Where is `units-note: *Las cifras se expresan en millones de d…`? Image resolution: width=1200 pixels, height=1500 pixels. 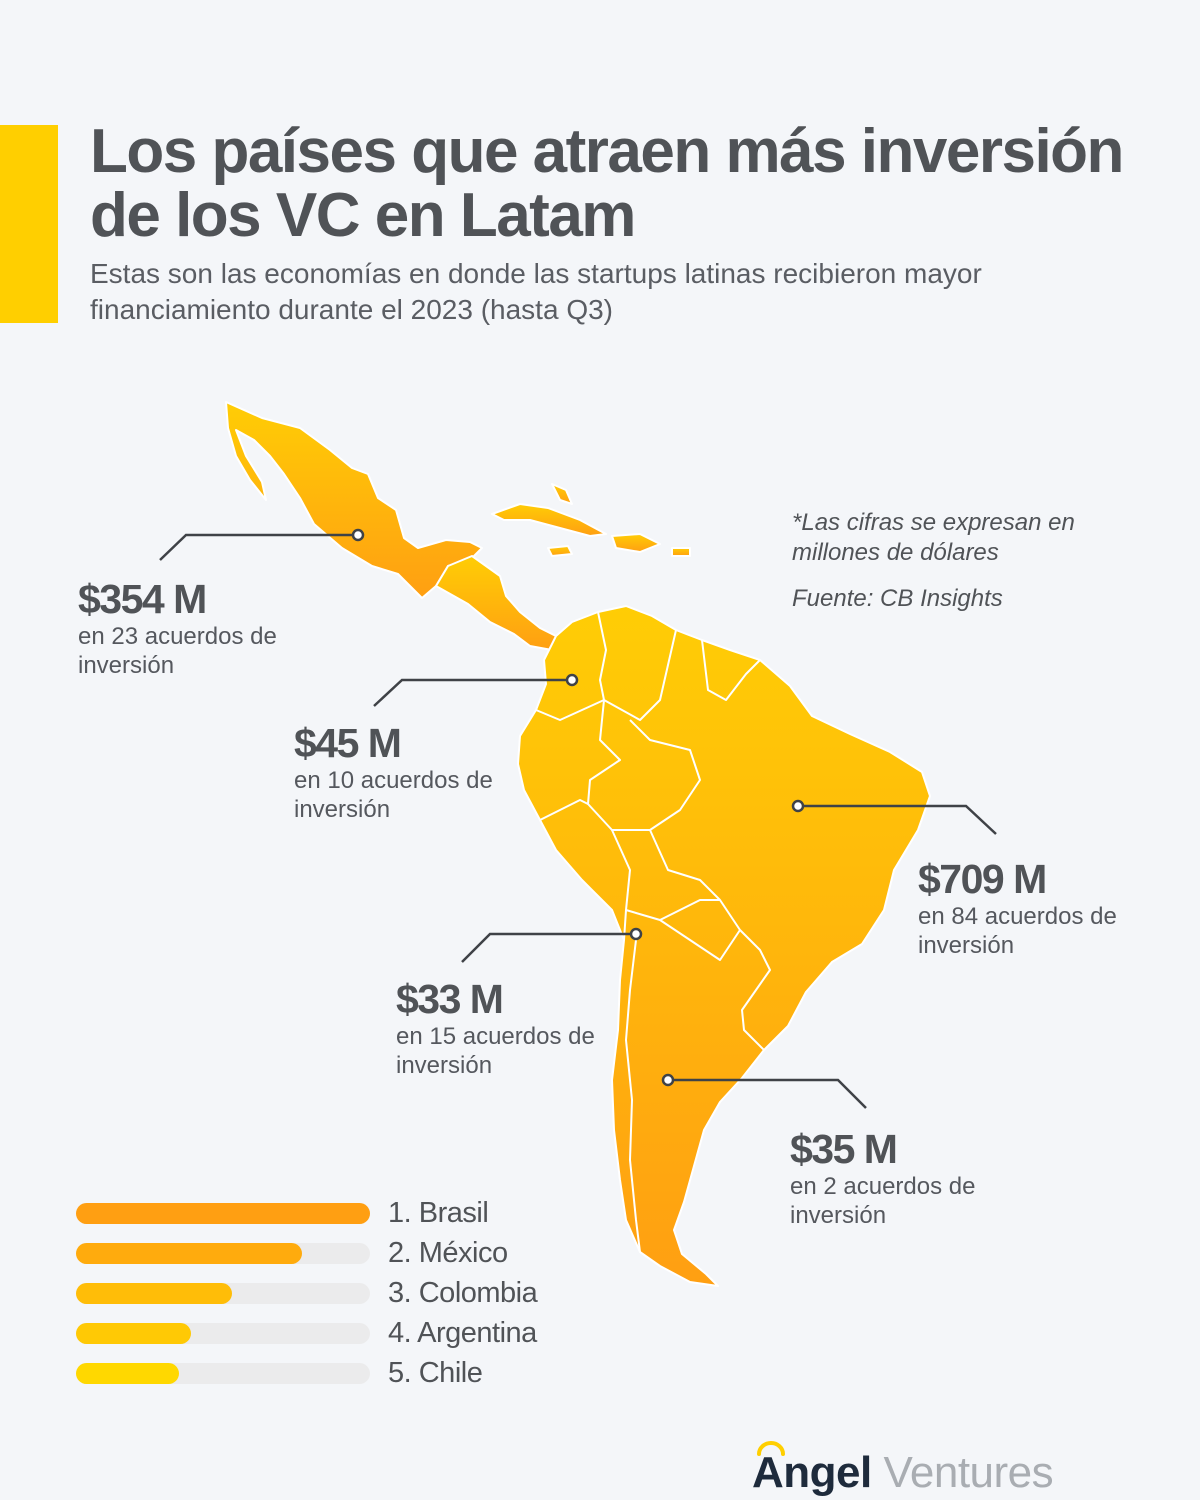
units-note: *Las cifras se expresan en millones de d… is located at coordinates (962, 561).